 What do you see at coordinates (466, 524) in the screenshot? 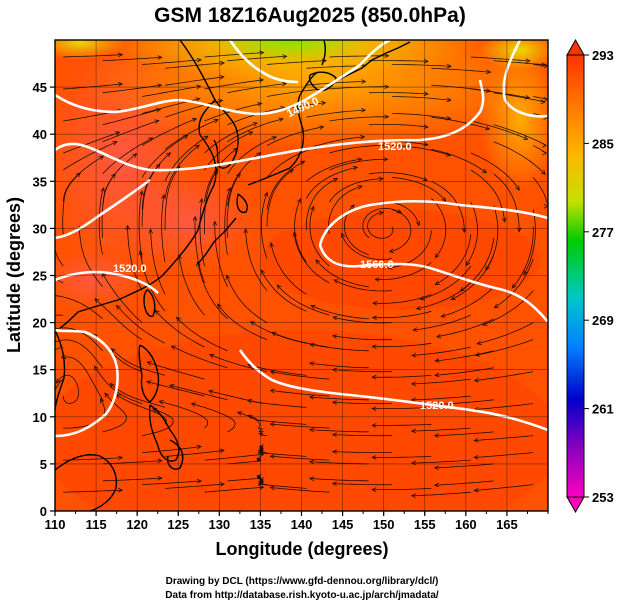
I see `x-tick-label: 160` at bounding box center [466, 524].